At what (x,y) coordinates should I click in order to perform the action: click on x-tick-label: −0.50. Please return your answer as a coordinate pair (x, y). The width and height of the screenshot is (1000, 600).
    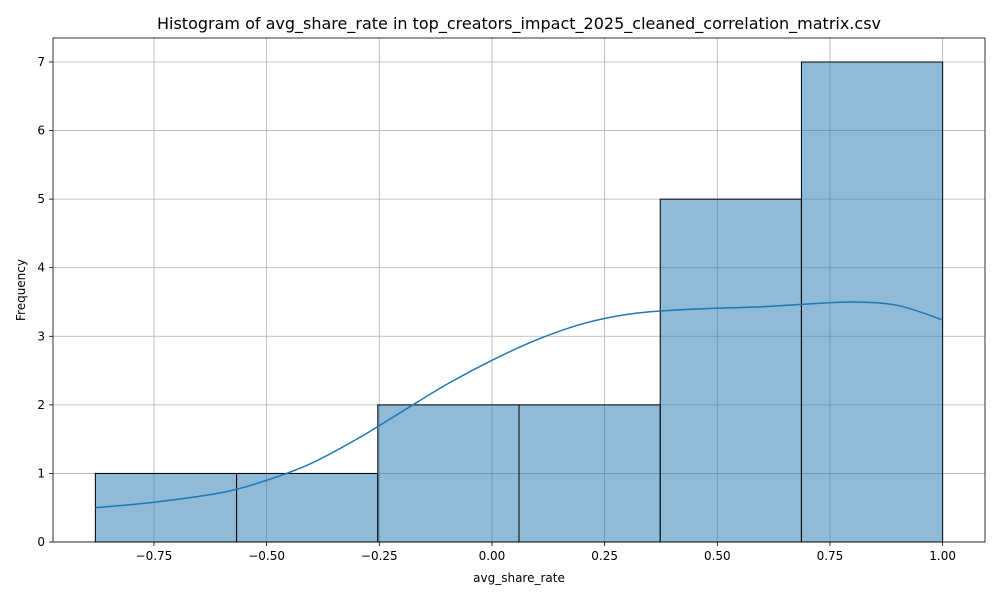
    Looking at the image, I should click on (266, 556).